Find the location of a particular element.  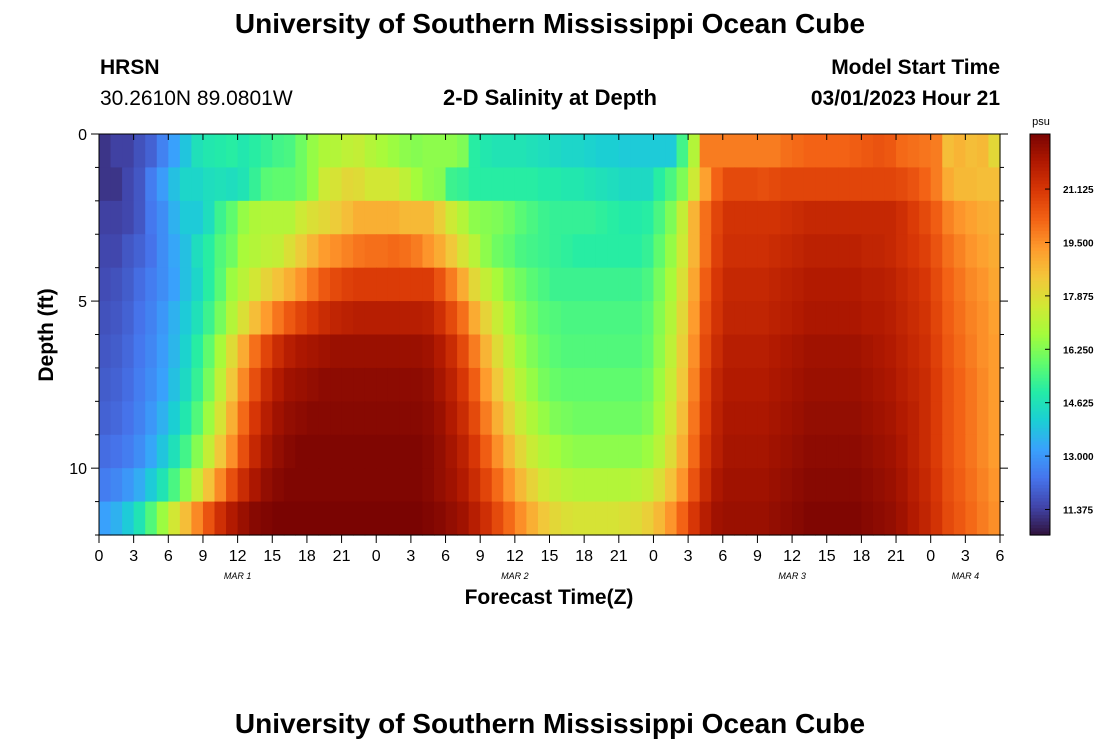

model-start-time: 03/01/2023 Hour 21 is located at coordinates (905, 98).